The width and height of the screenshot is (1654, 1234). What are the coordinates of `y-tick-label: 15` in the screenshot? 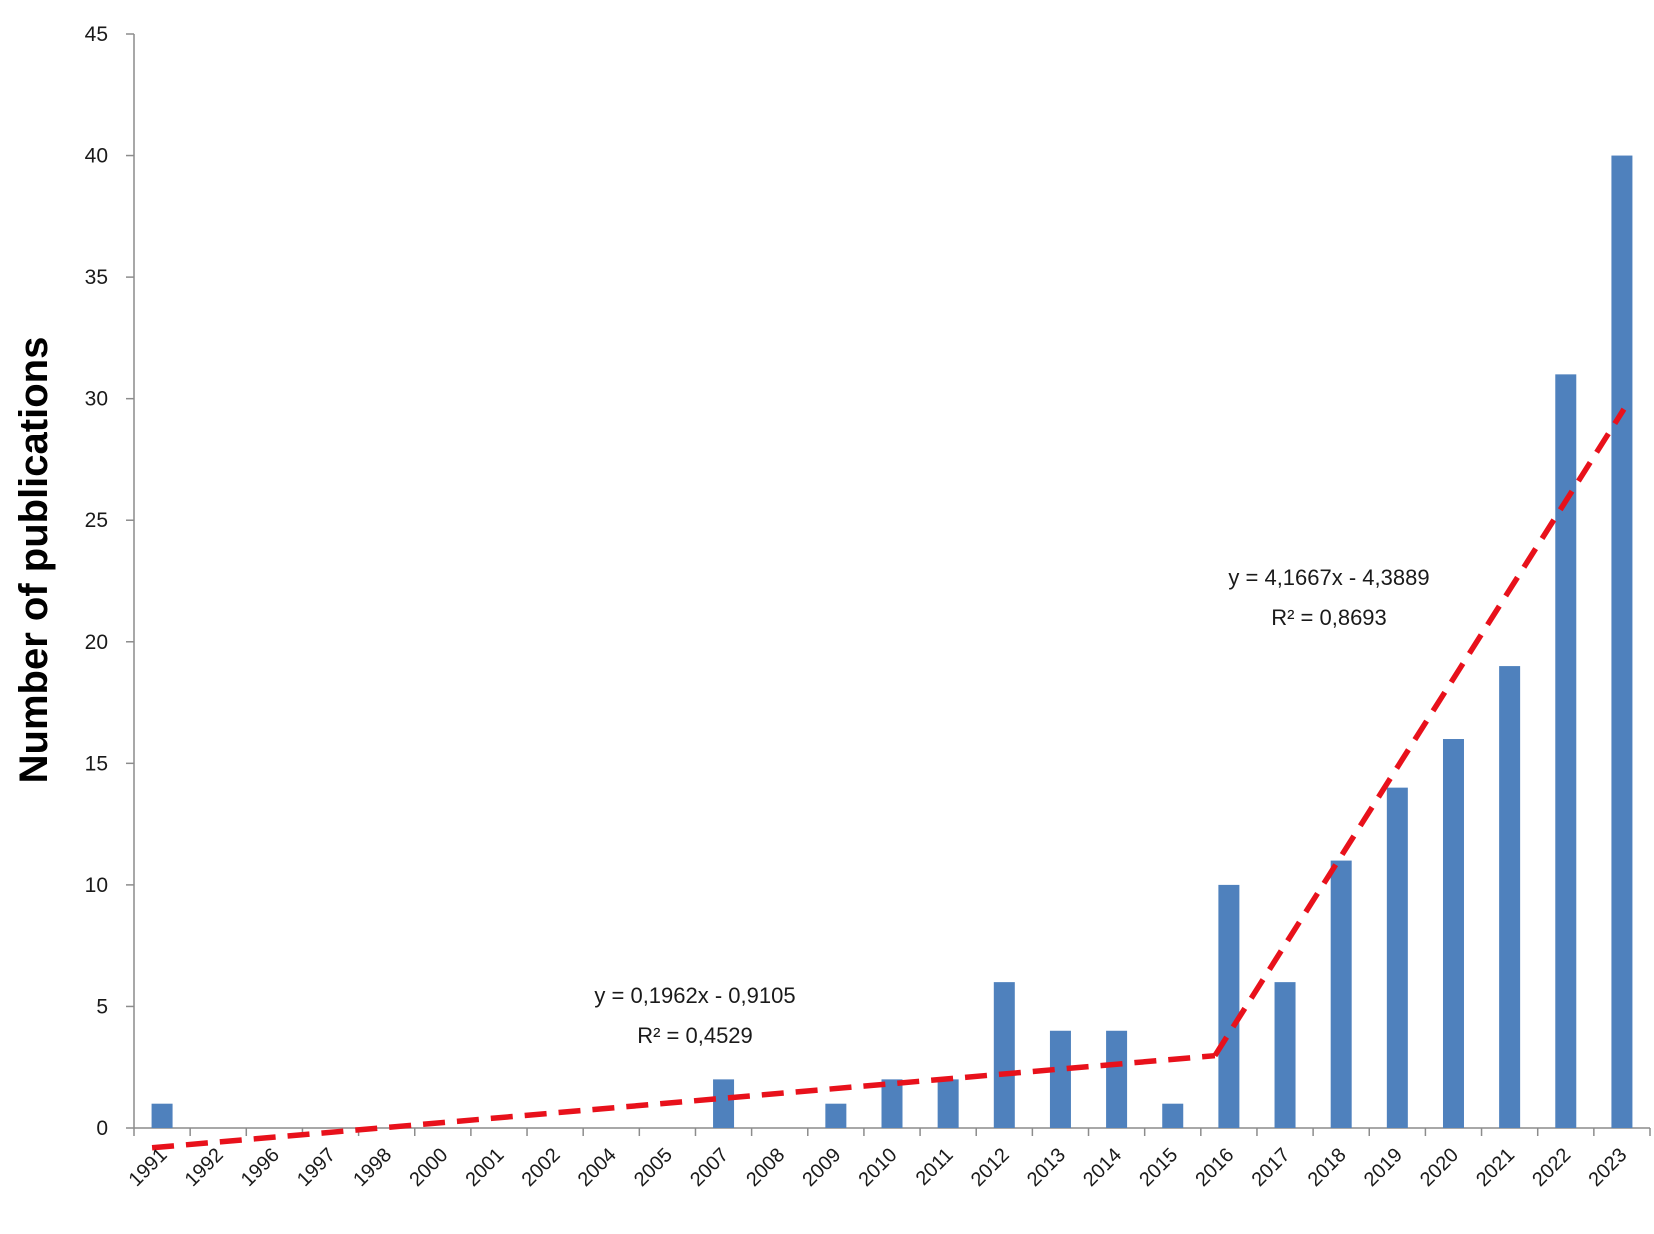 It's located at (96, 763).